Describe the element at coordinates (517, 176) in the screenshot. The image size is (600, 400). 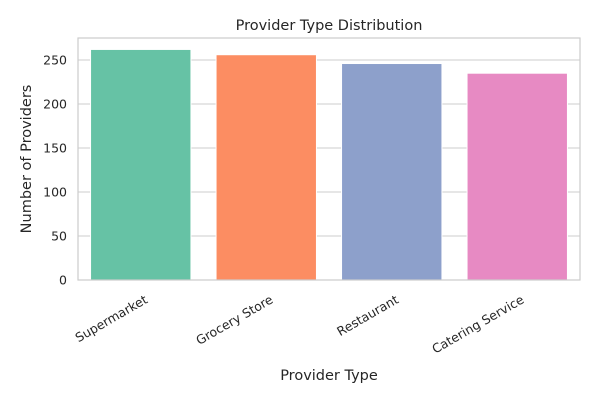
I see `bar-catering-service` at that location.